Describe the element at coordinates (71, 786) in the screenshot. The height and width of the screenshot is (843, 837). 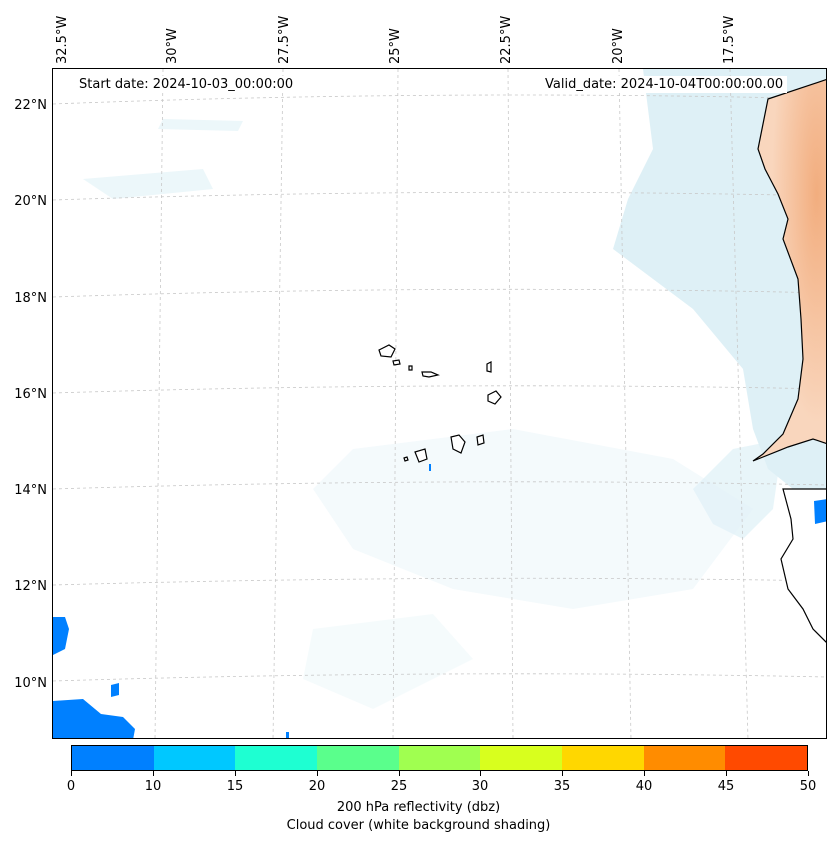
I see `colorbar-tick-label: 0` at that location.